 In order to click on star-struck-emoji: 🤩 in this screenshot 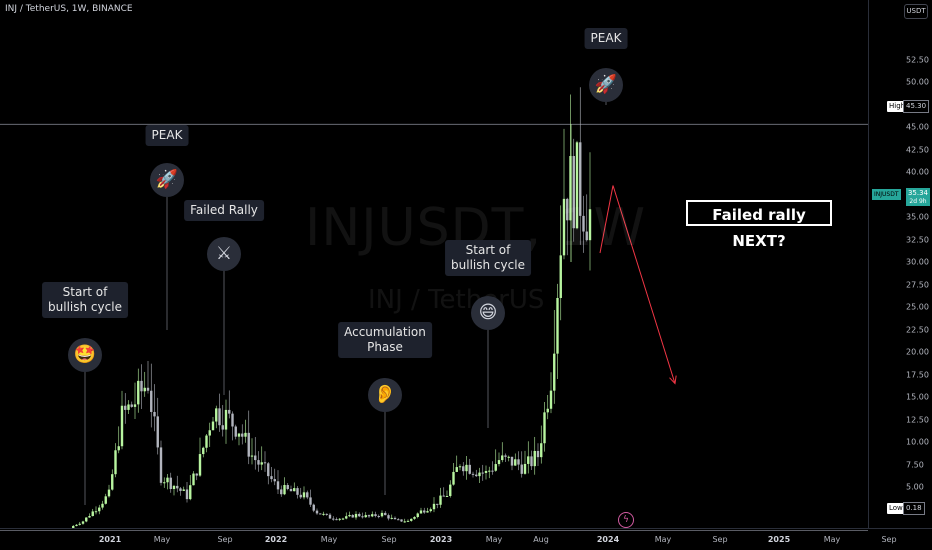, I will do `click(85, 355)`.